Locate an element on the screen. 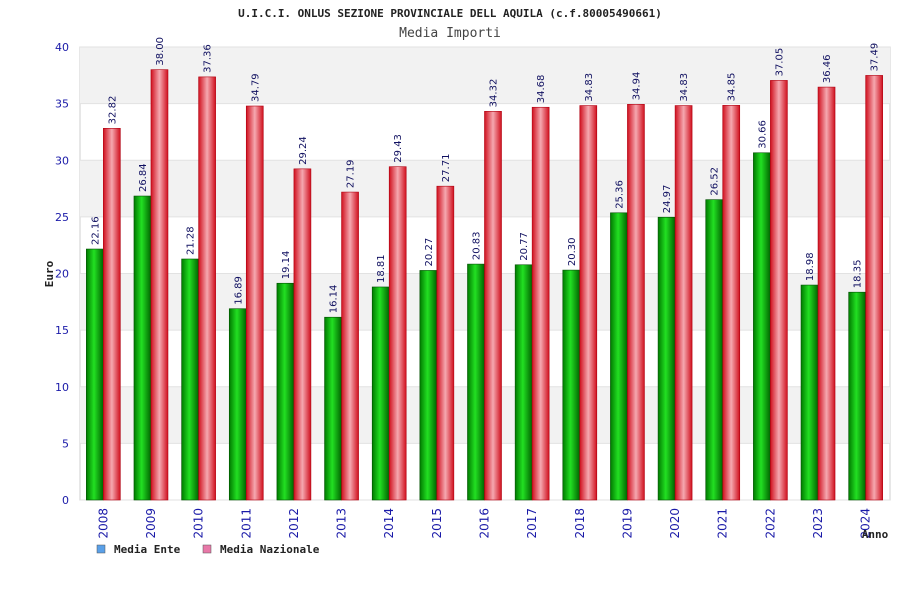 Image resolution: width=900 pixels, height=600 pixels. value-label-media-nazionale-2019: 34.94 is located at coordinates (636, 86).